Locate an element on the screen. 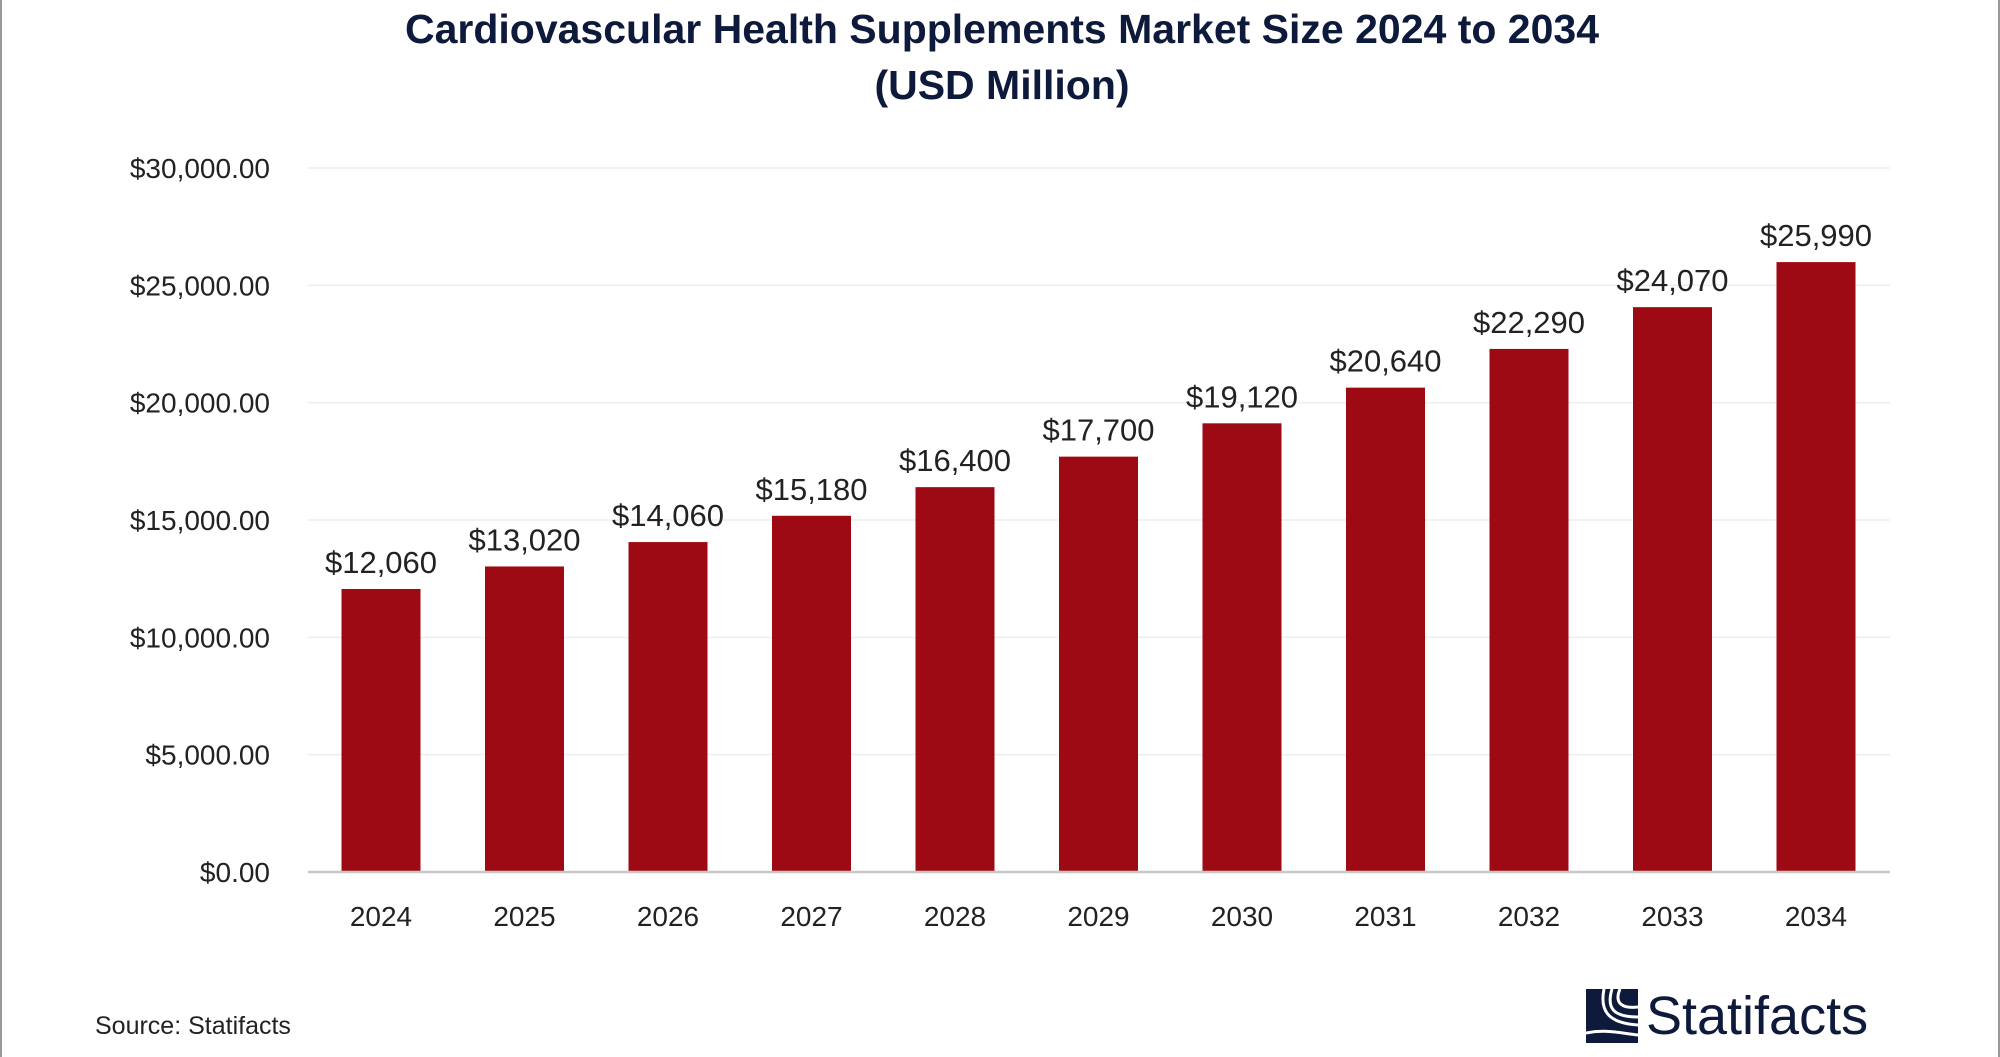 The height and width of the screenshot is (1057, 2000). x-tick-label: 2032 is located at coordinates (1529, 916).